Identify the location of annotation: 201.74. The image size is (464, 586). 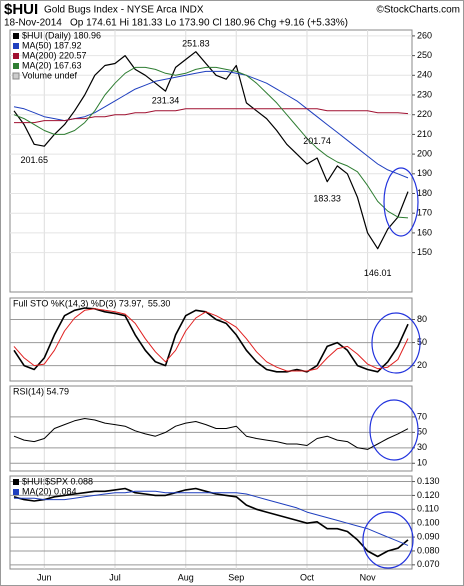
(317, 141).